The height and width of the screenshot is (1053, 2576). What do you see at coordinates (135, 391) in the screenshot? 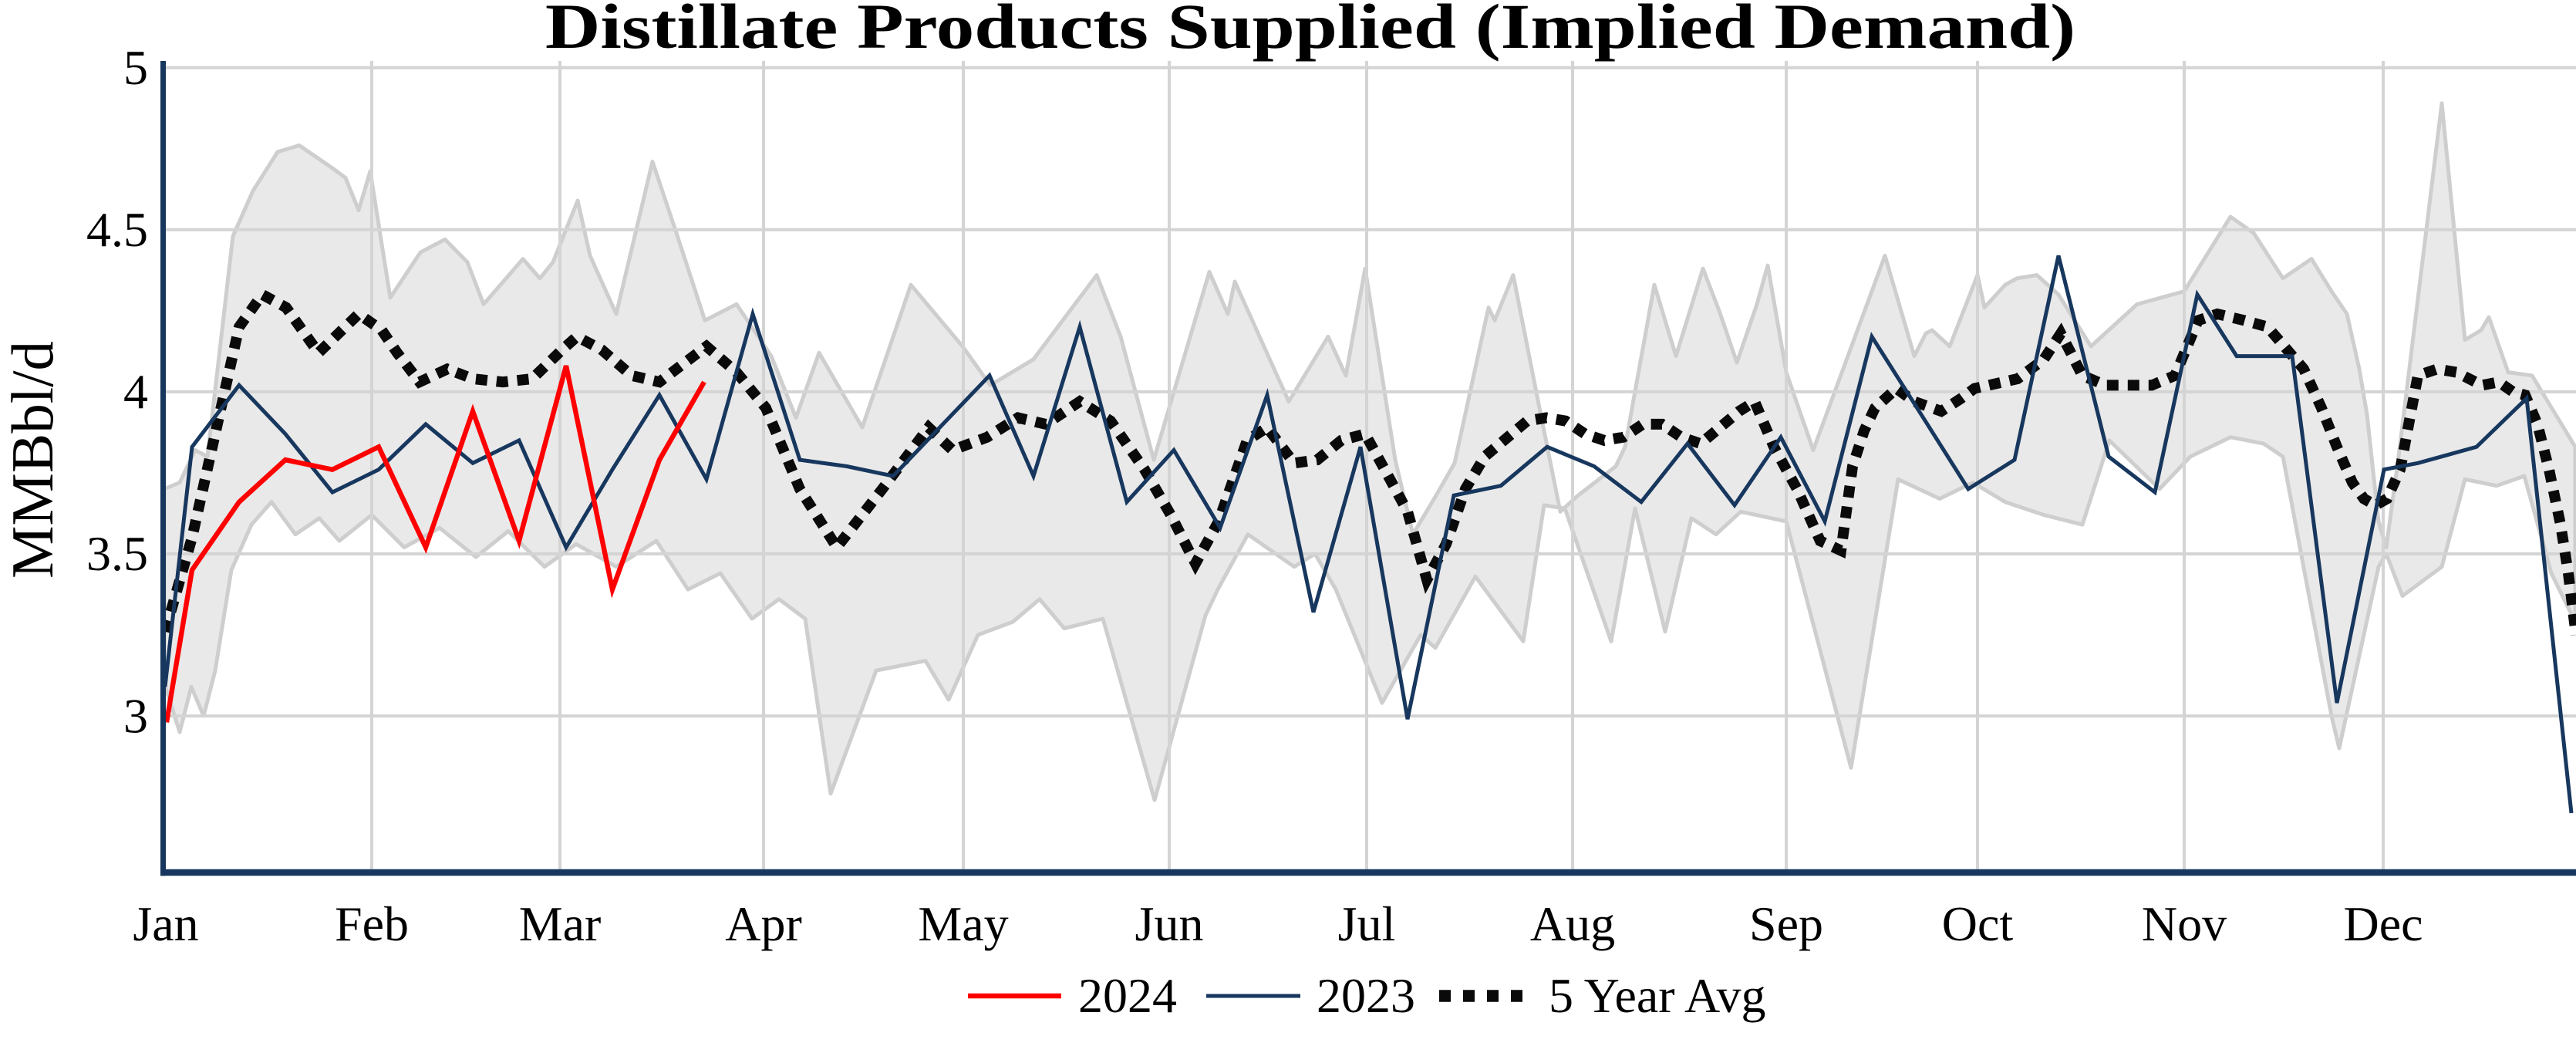
I see `svg-text: 4` at bounding box center [135, 391].